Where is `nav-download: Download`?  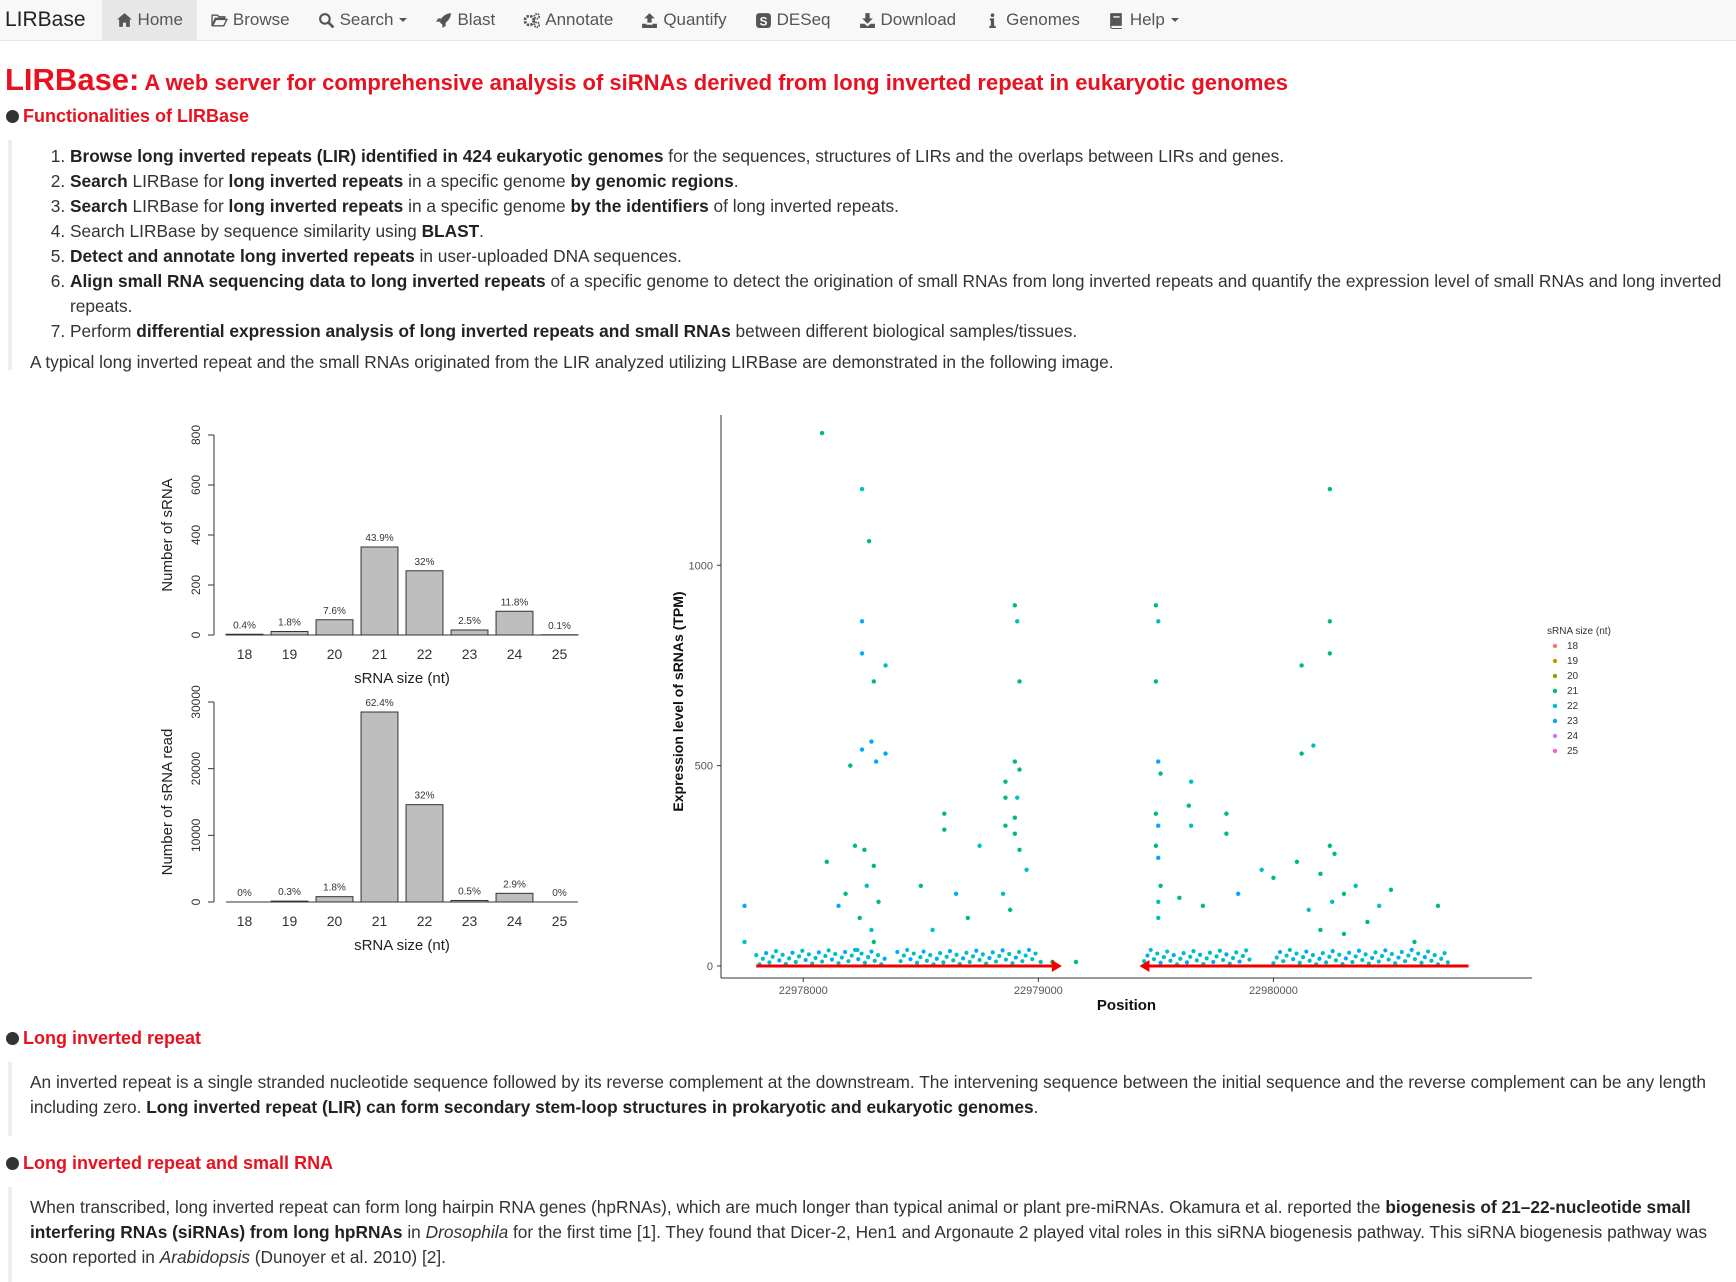 nav-download: Download is located at coordinates (908, 20).